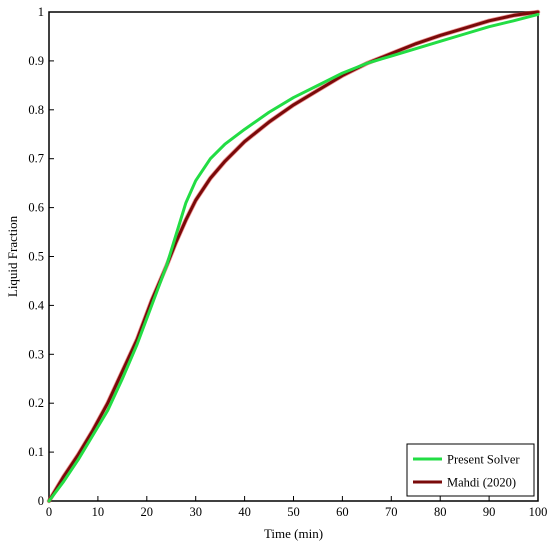 The width and height of the screenshot is (550, 549). What do you see at coordinates (195, 512) in the screenshot?
I see `x-tick-label: 30` at bounding box center [195, 512].